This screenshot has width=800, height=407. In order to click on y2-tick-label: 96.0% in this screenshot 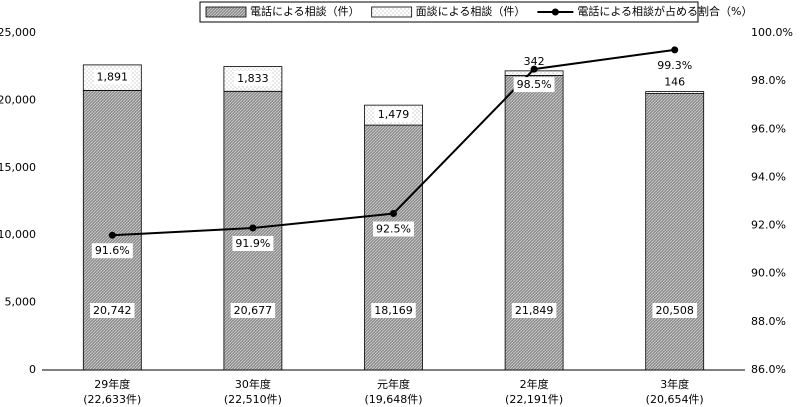, I will do `click(768, 128)`.